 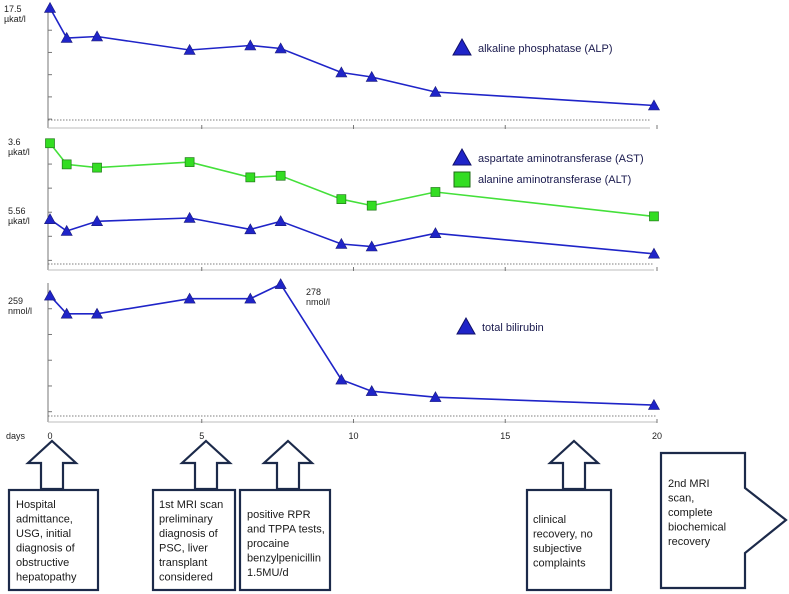 I want to click on legend-bilirubin-label: total bilirubin, so click(x=513, y=328).